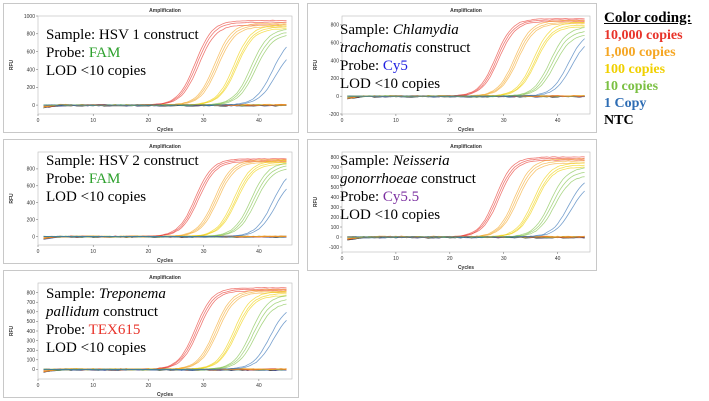  I want to click on sample-name-line2: pallidum, so click(73, 312).